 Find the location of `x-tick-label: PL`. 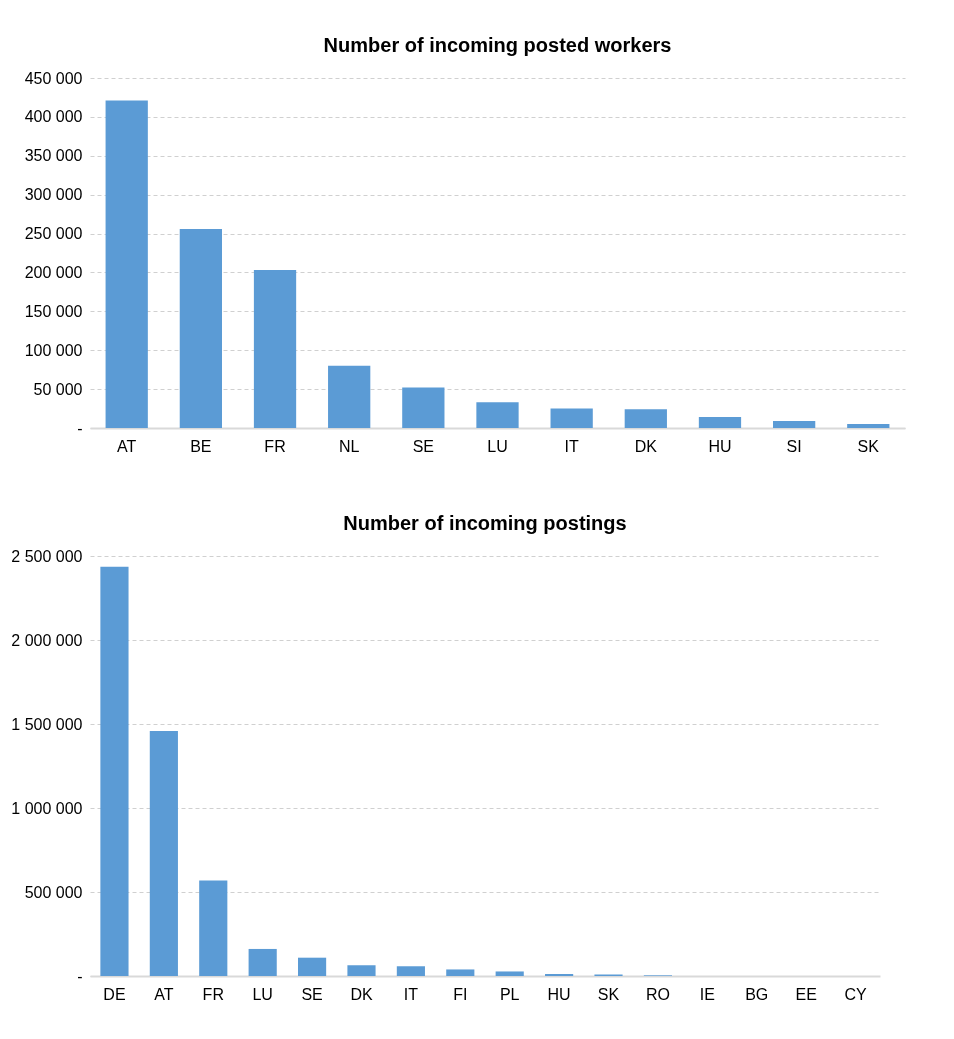

x-tick-label: PL is located at coordinates (509, 994).